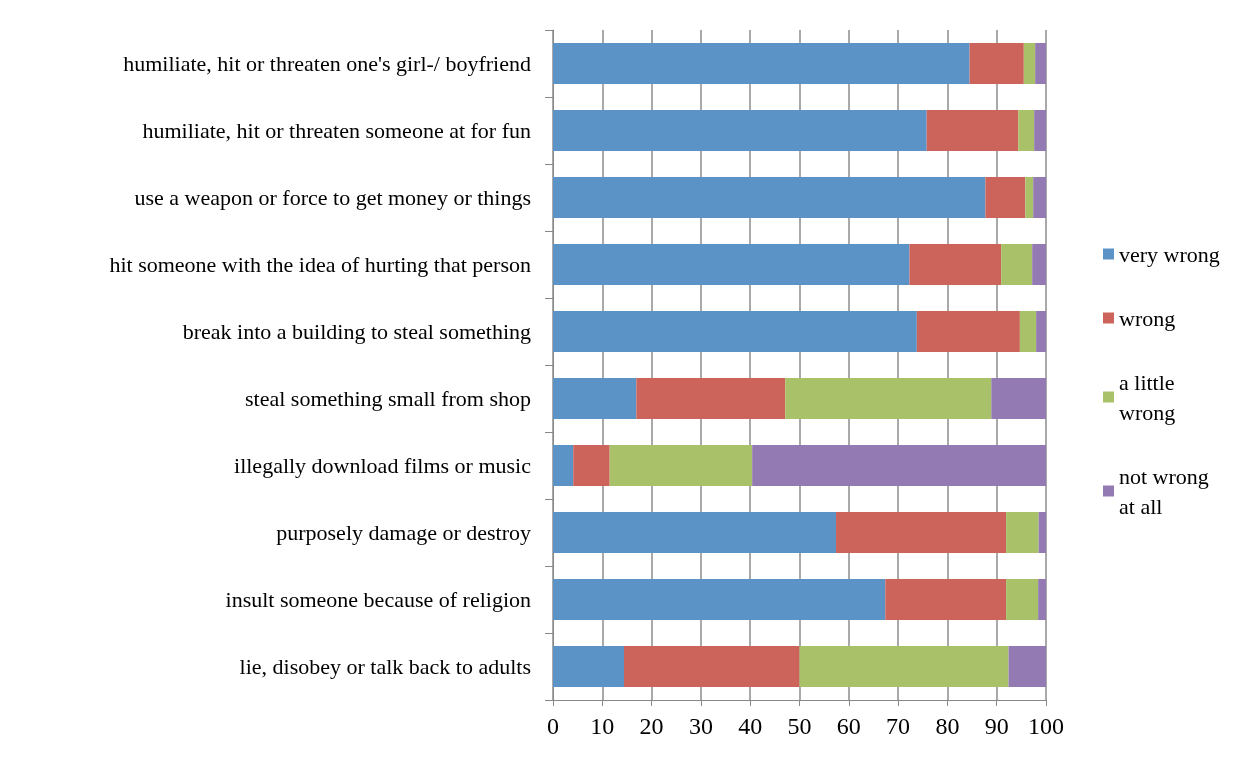  Describe the element at coordinates (378, 599) in the screenshot. I see `y-tick-label: insult someone because of religion` at that location.